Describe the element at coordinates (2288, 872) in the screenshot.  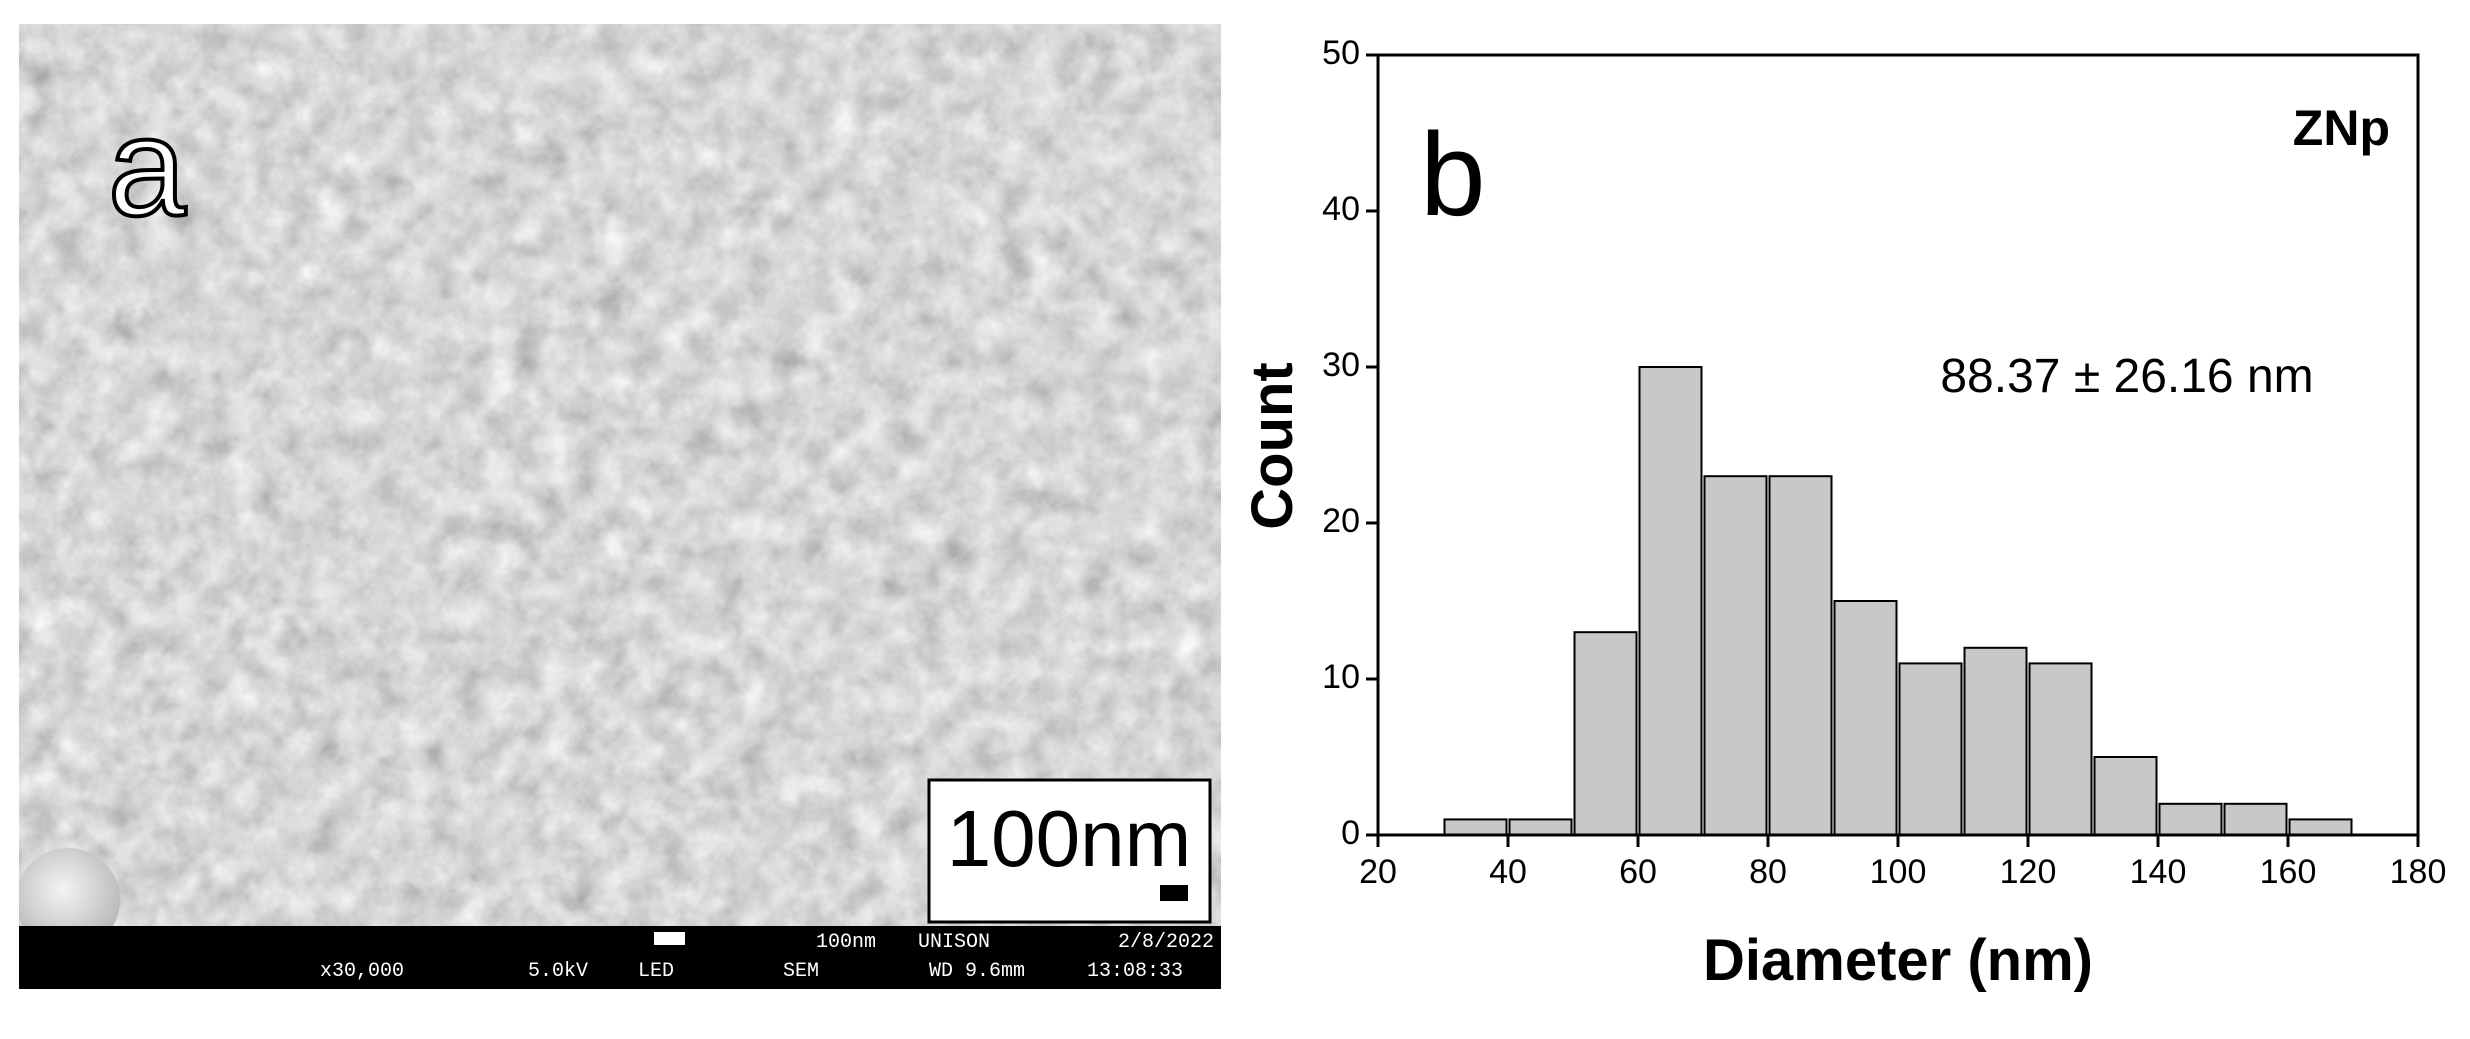
I see `x-tick-label: 160` at that location.